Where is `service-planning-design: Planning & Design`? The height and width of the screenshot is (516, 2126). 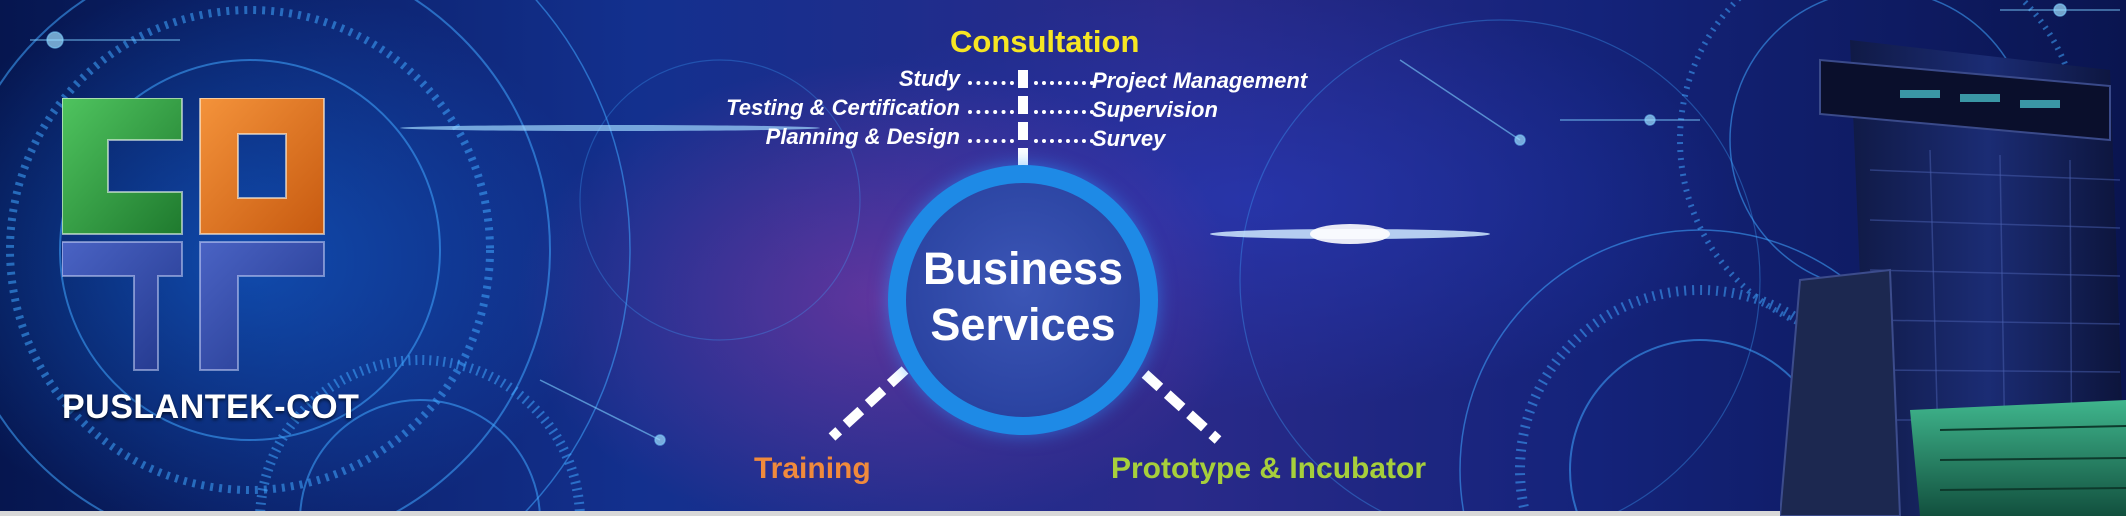
service-planning-design: Planning & Design is located at coordinates (862, 136).